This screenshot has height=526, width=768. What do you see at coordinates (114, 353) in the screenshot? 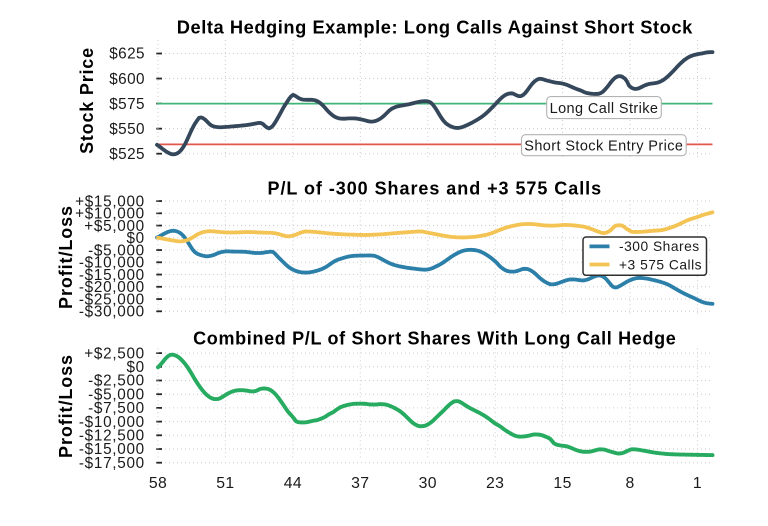
I see `svg-text: +$2,500` at bounding box center [114, 353].